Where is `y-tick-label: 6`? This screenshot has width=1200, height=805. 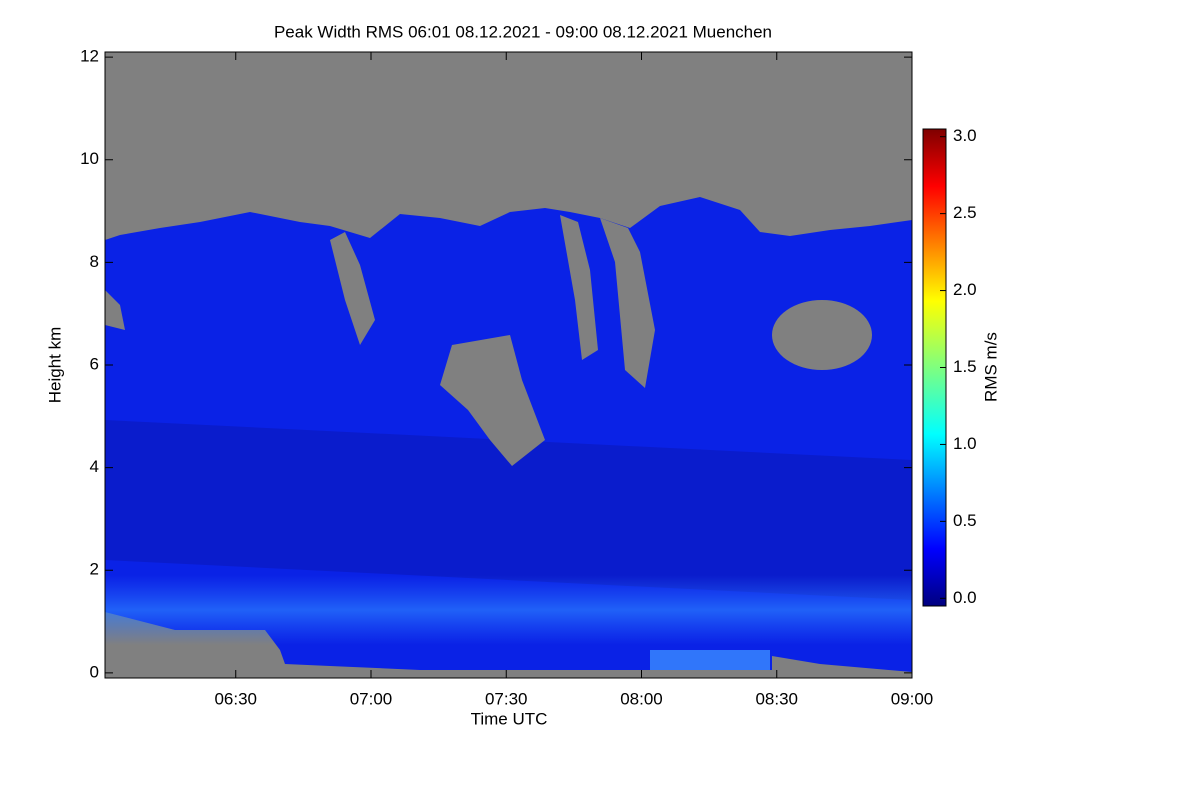 y-tick-label: 6 is located at coordinates (94, 363).